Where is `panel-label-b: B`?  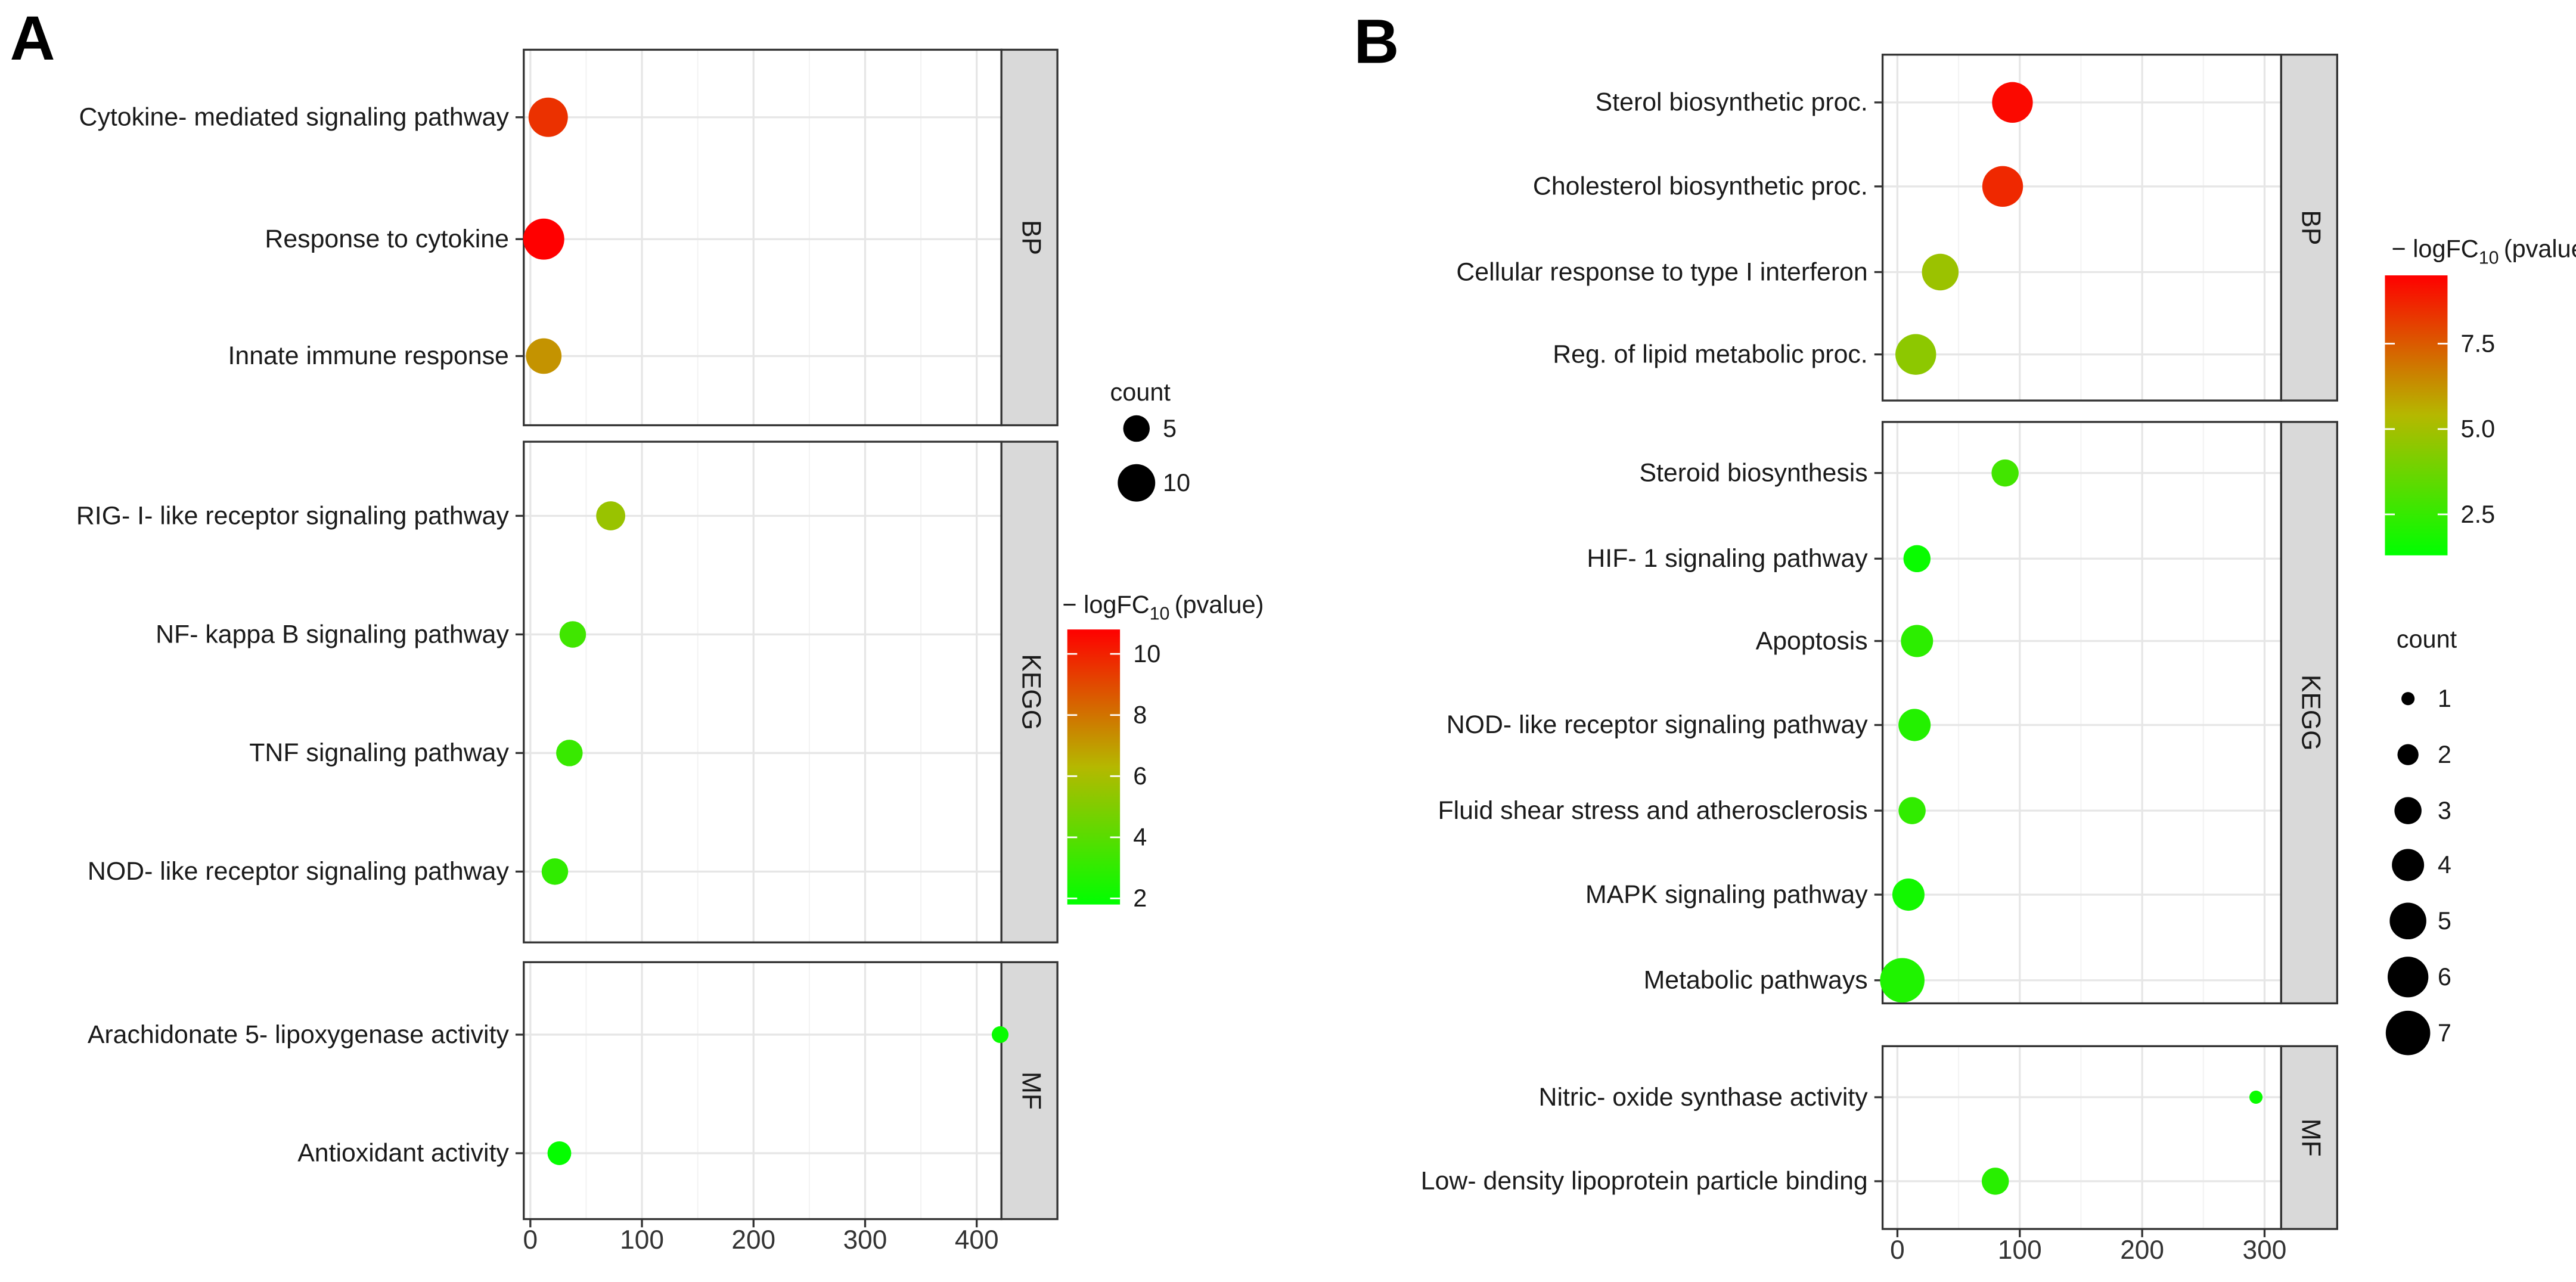 panel-label-b: B is located at coordinates (1376, 42).